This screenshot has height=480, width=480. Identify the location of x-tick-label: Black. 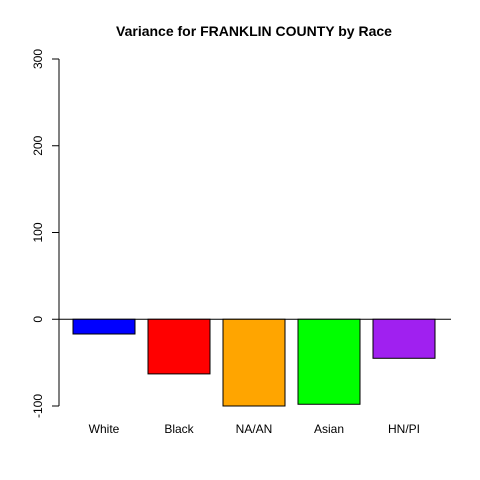
(179, 429).